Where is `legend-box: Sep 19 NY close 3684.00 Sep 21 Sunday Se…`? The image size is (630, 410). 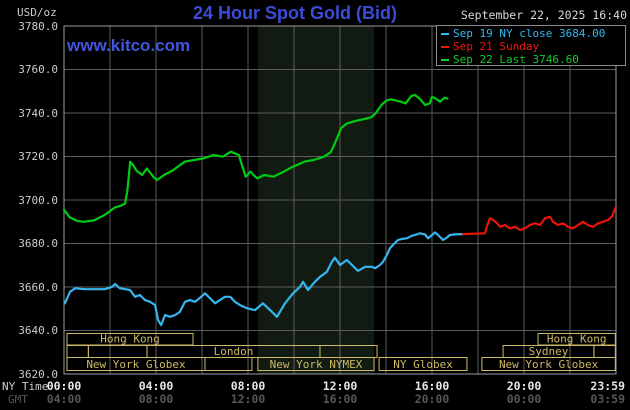
legend-box: Sep 19 NY close 3684.00 Sep 21 Sunday Se… is located at coordinates (531, 45).